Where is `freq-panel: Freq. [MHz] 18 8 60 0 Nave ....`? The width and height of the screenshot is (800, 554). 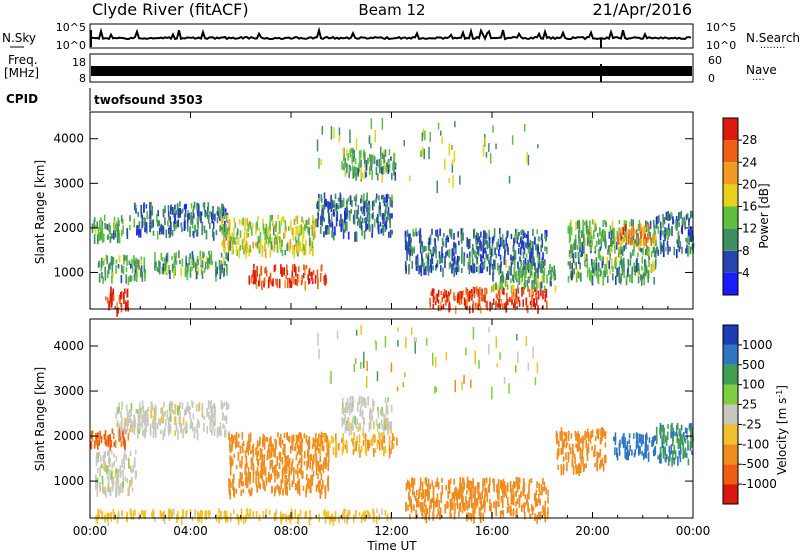 freq-panel: Freq. [MHz] 18 8 60 0 Nave .... is located at coordinates (390, 69).